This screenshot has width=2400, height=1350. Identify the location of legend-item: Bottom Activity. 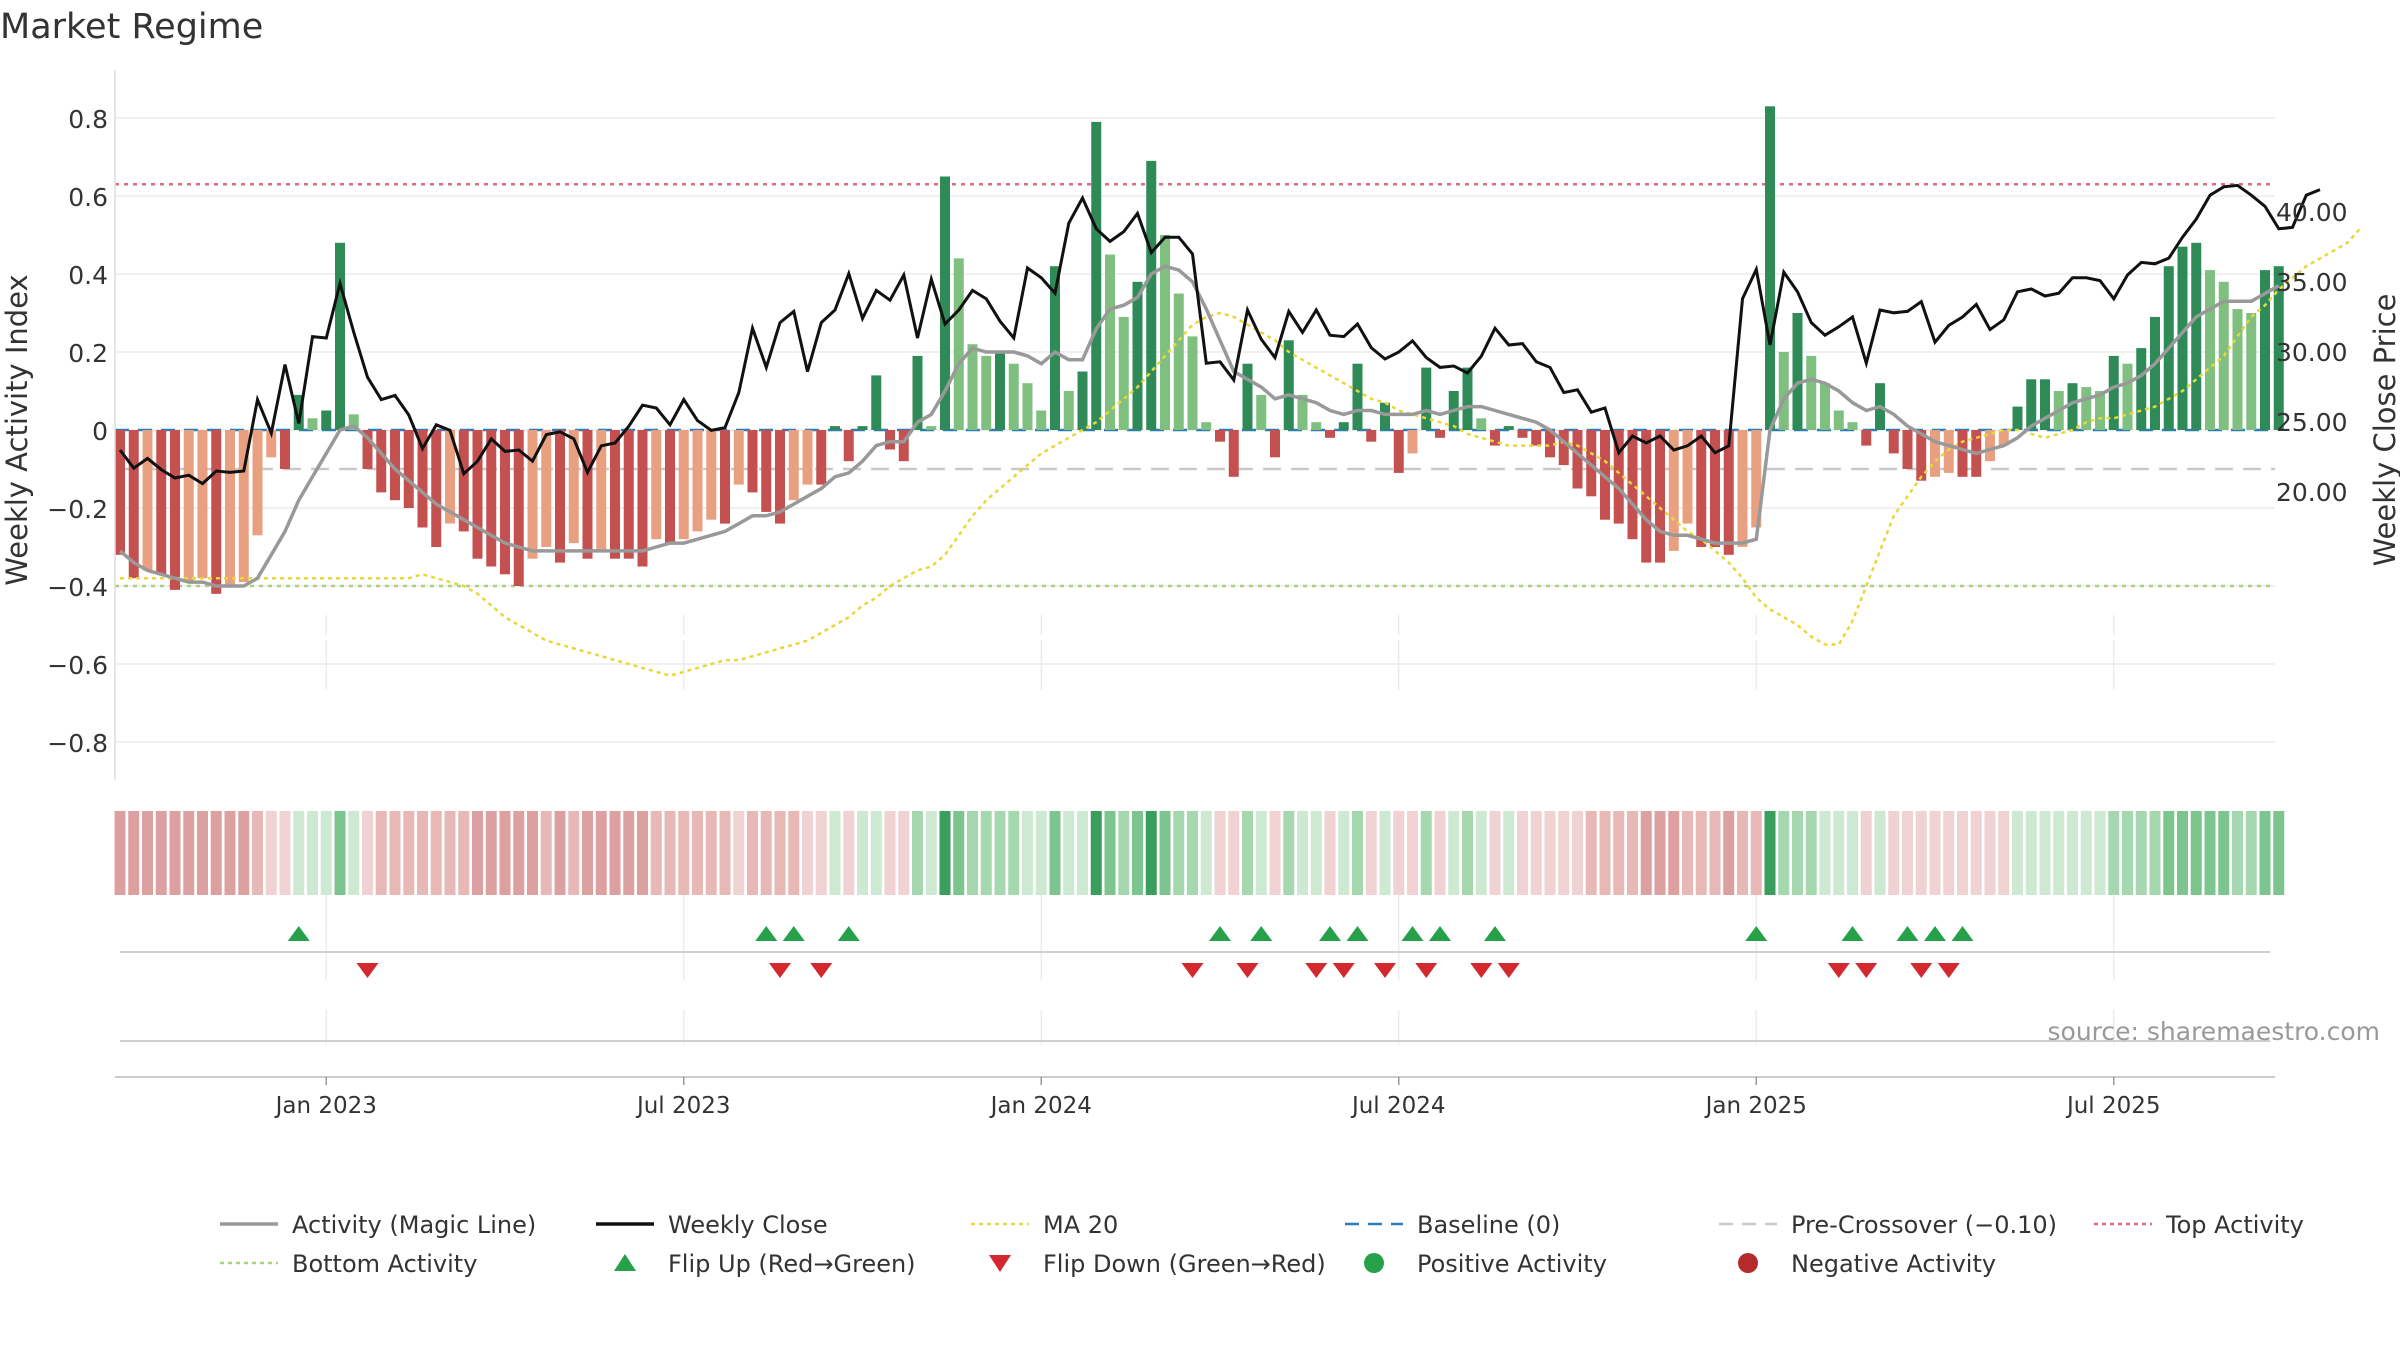
(348, 1264).